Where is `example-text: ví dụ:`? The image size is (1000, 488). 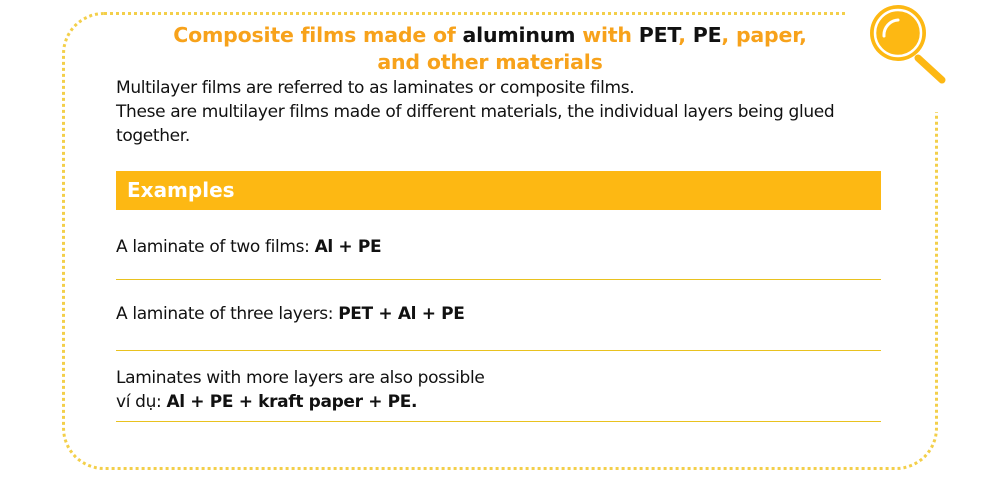 example-text: ví dụ: is located at coordinates (141, 402).